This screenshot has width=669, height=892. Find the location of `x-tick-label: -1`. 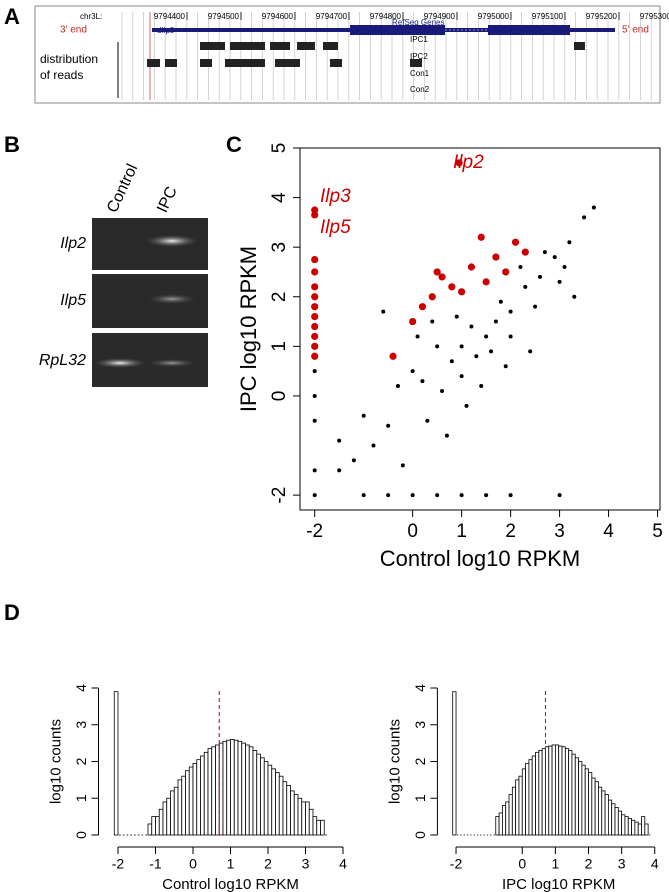

x-tick-label: -1 is located at coordinates (155, 864).